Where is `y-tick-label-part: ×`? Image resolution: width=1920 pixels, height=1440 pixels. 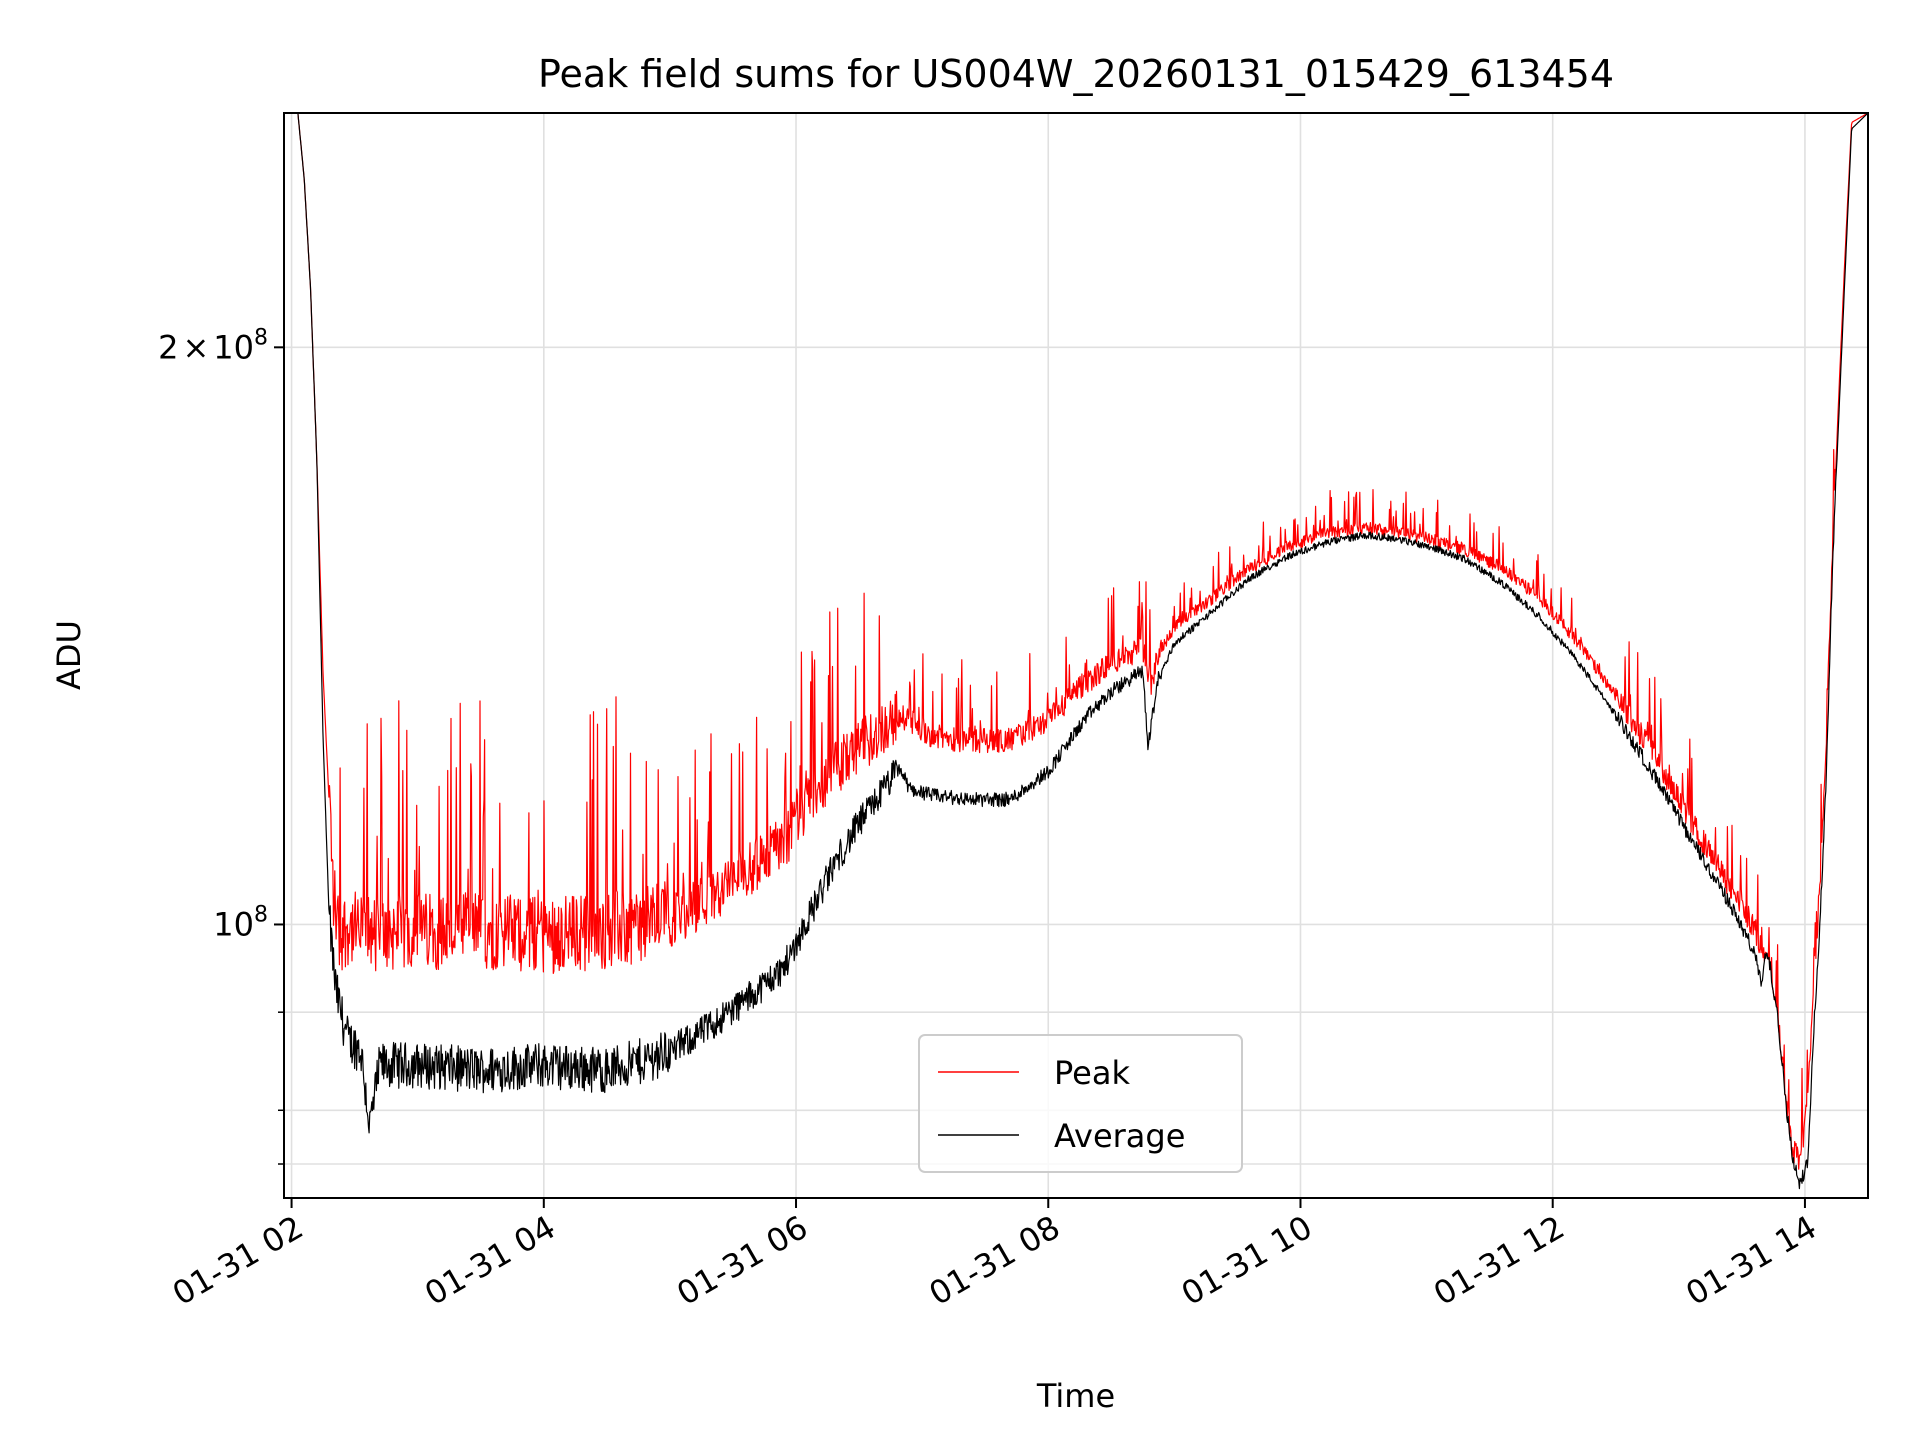
y-tick-label-part: × is located at coordinates (195, 347).